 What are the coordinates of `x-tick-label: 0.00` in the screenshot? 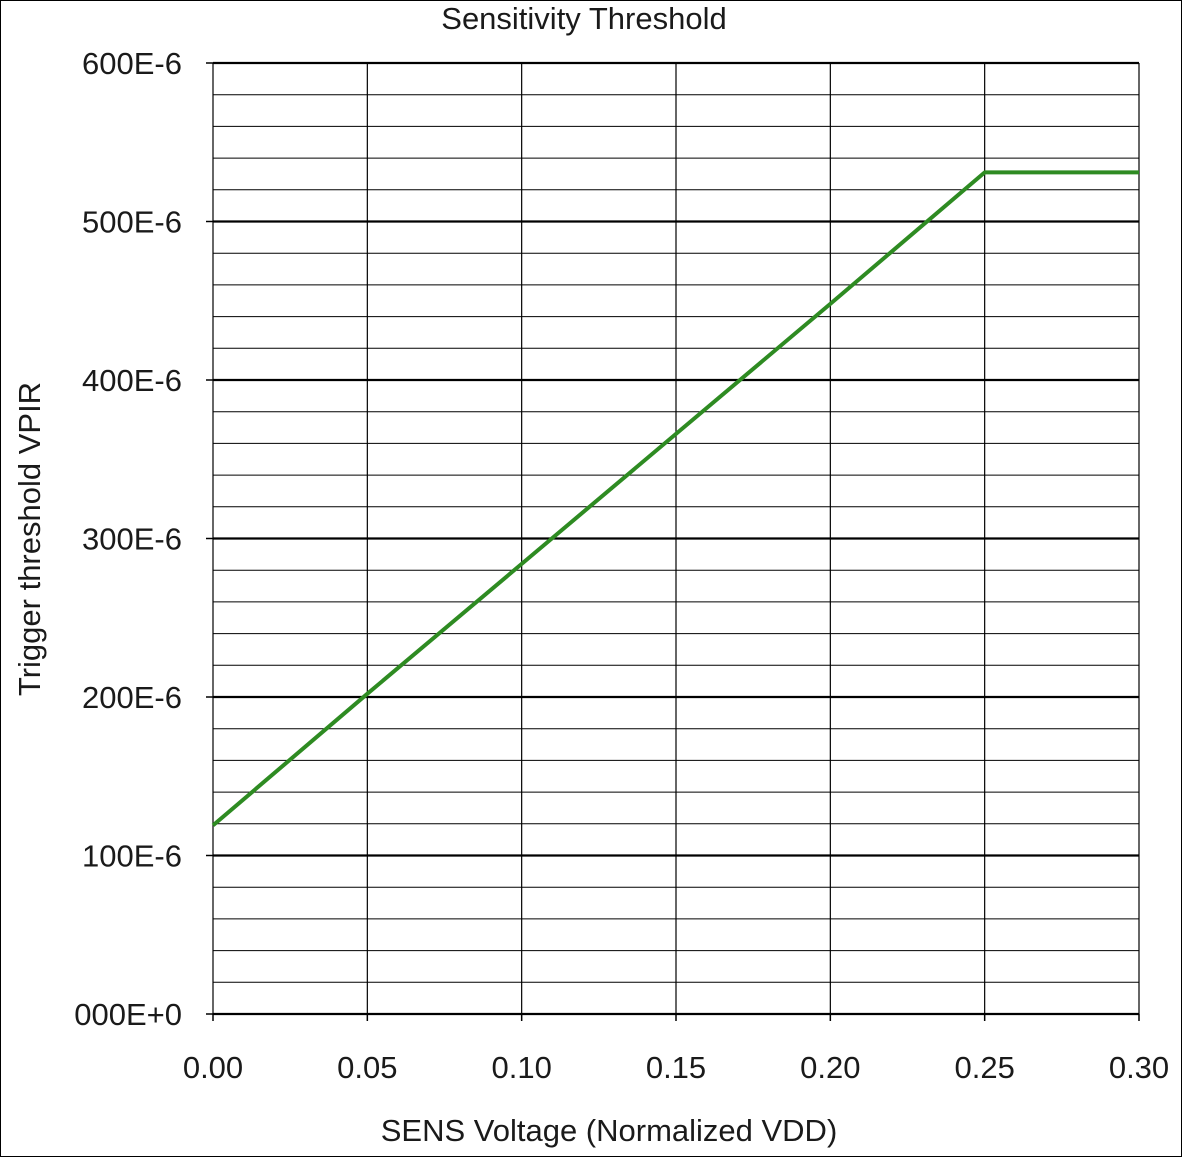 It's located at (213, 1067).